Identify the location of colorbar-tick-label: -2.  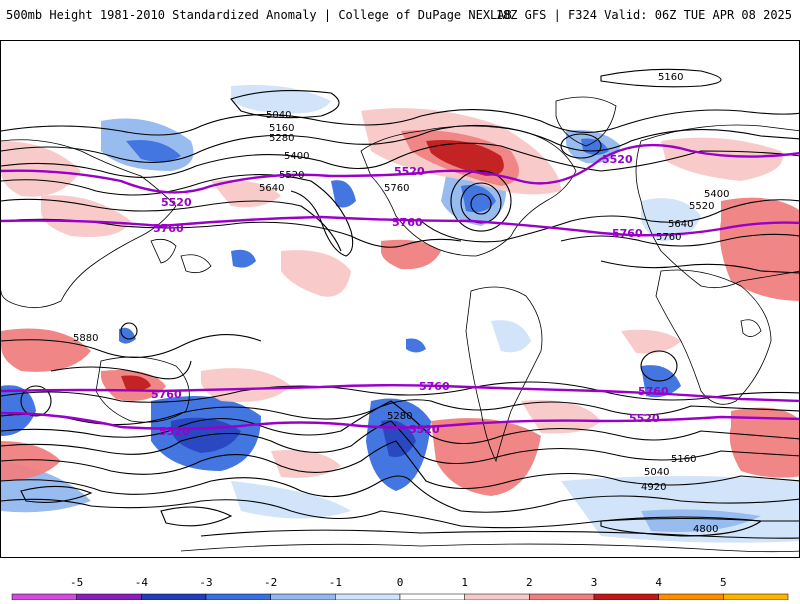
(270, 582).